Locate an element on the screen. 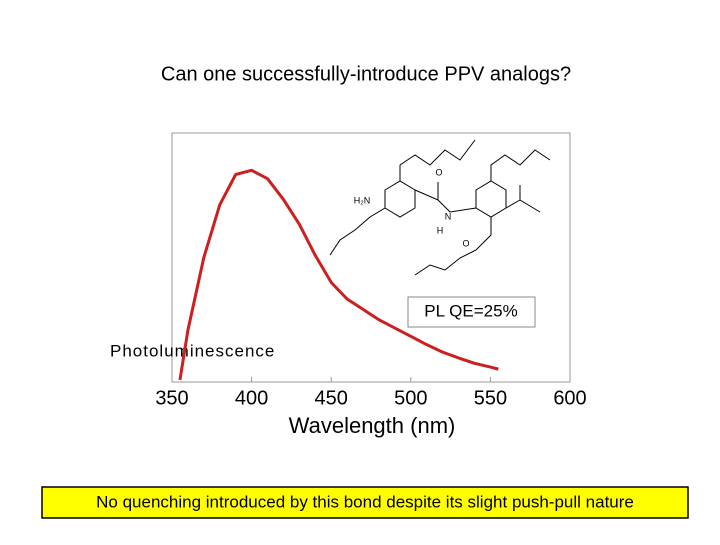 This screenshot has width=720, height=545. y-axis-label: Photoluminescence is located at coordinates (192, 350).